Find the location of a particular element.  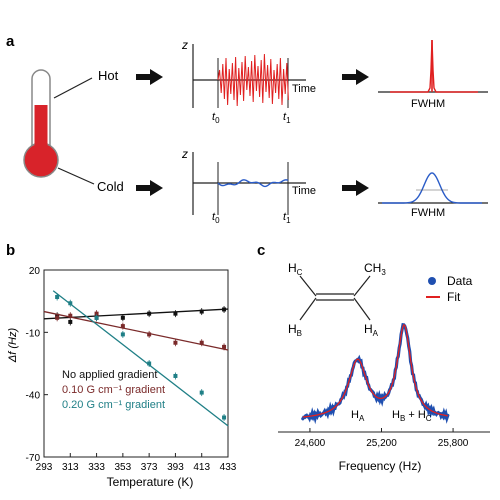

cold-signal-wave is located at coordinates (253, 183).